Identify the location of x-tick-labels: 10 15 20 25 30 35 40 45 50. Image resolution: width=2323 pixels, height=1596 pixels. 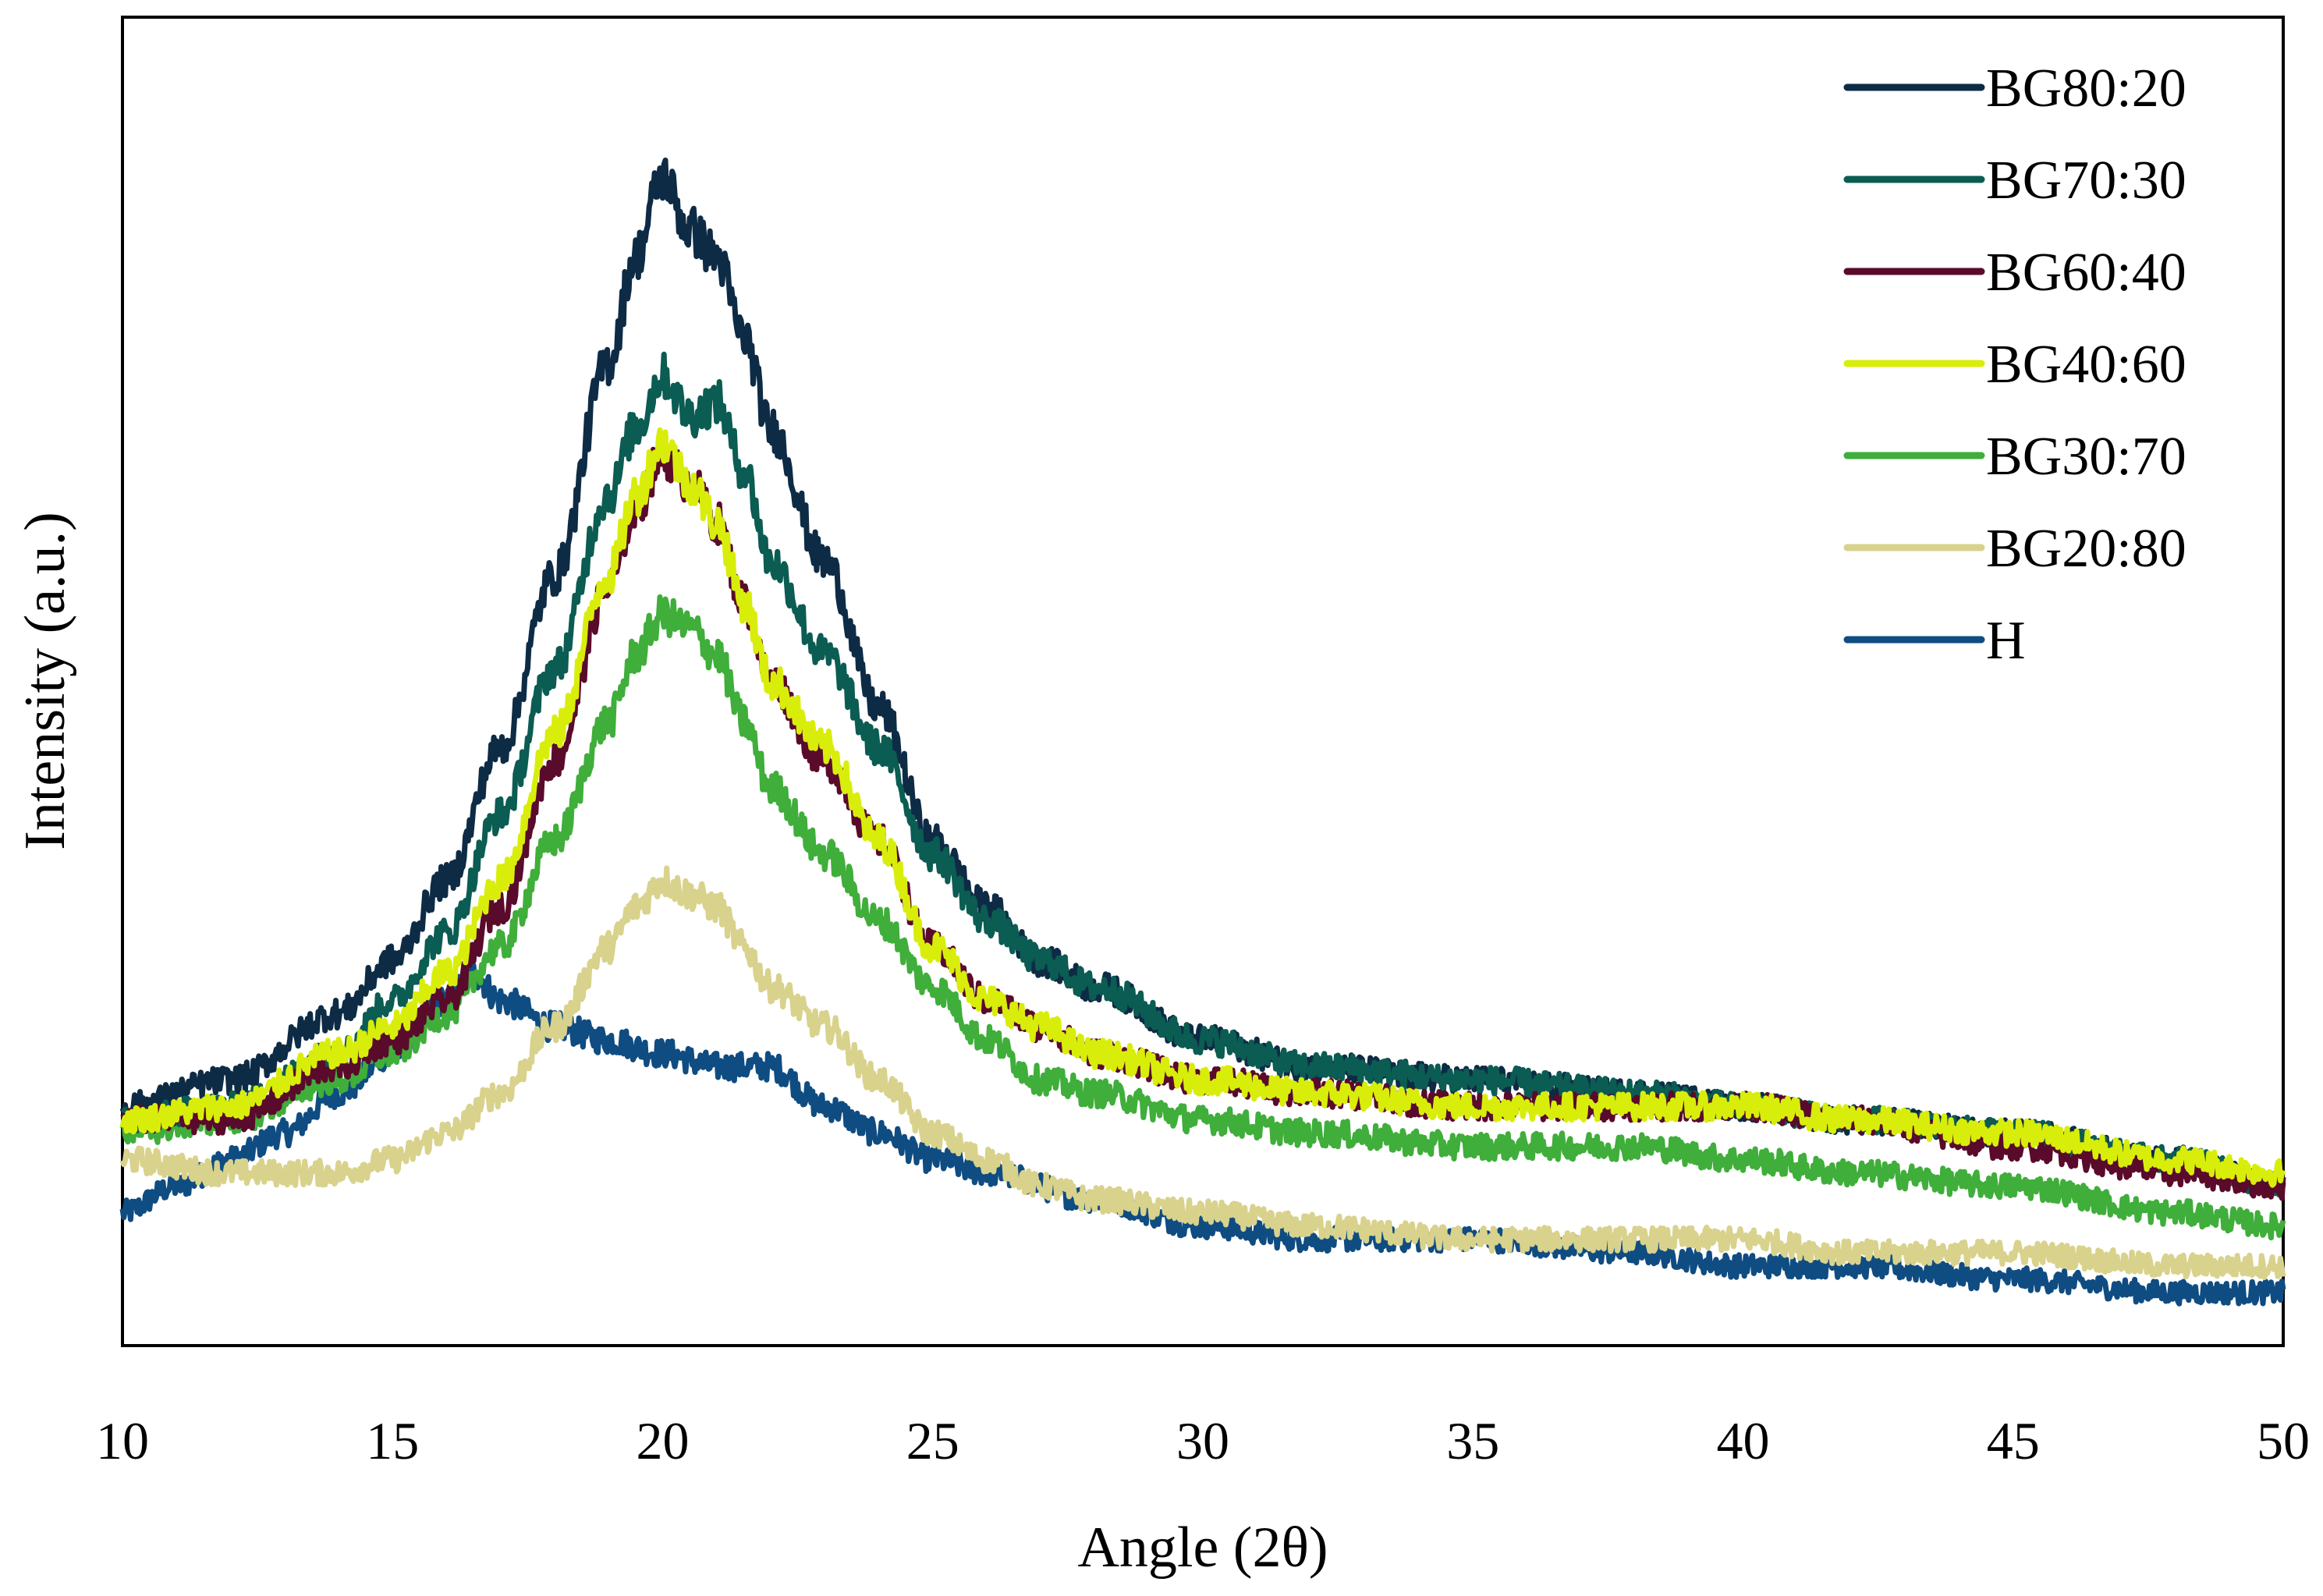
(1203, 1440).